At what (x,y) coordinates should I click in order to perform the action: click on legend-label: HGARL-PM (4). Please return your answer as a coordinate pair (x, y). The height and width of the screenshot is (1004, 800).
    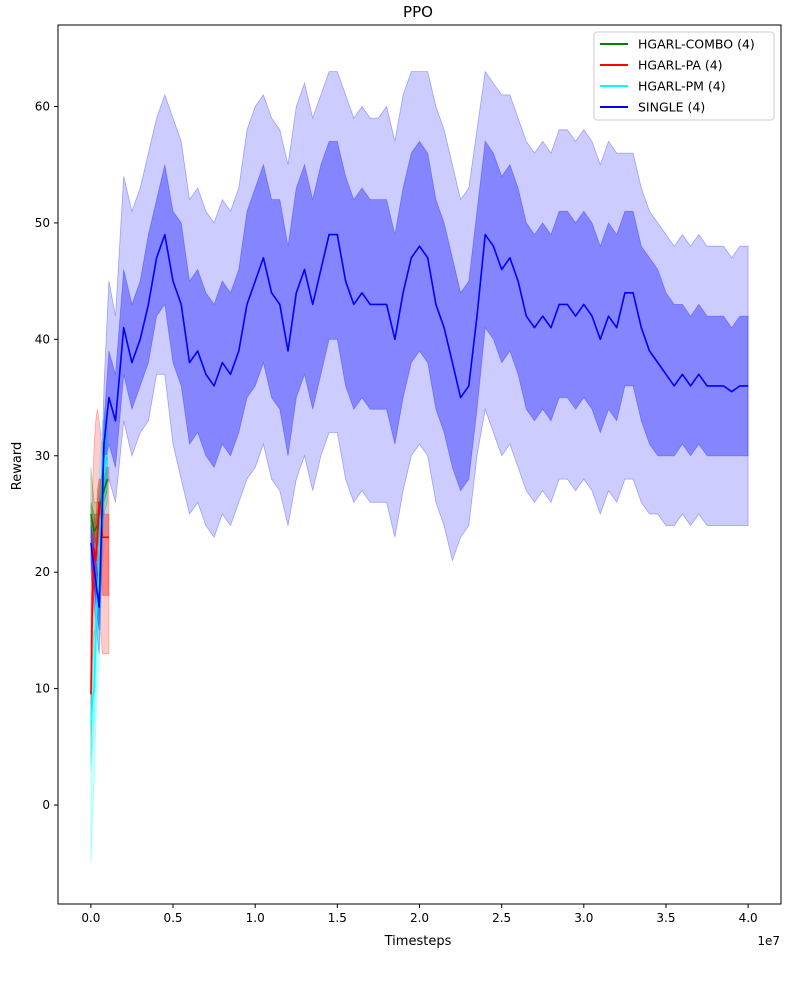
    Looking at the image, I should click on (682, 86).